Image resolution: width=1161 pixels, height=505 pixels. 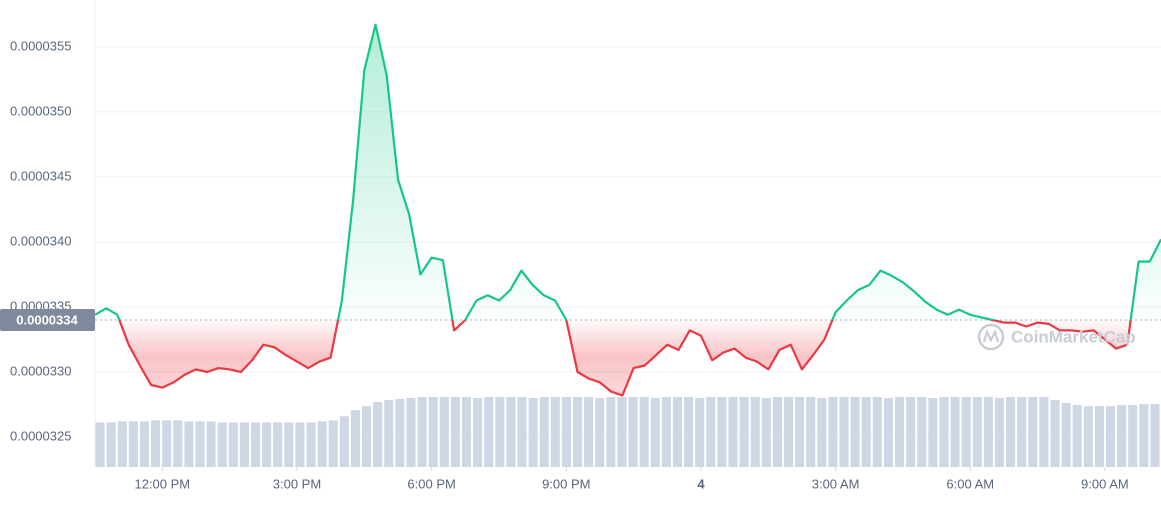 What do you see at coordinates (162, 483) in the screenshot?
I see `x-tick-label: 12:00 PM` at bounding box center [162, 483].